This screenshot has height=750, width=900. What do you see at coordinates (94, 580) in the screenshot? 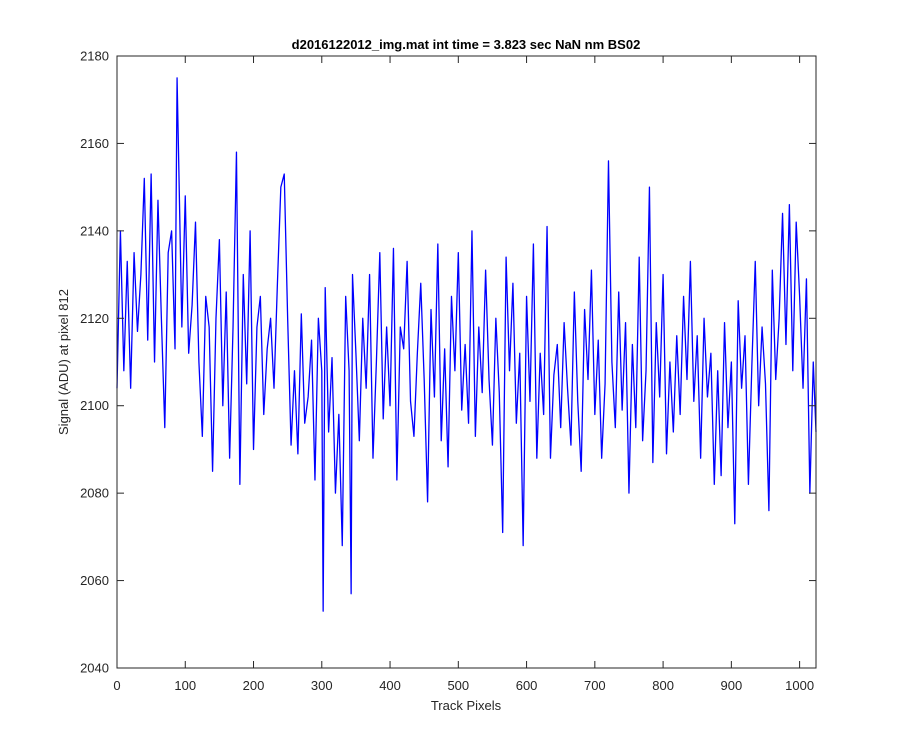
I see `y-tick-label: 2060` at bounding box center [94, 580].